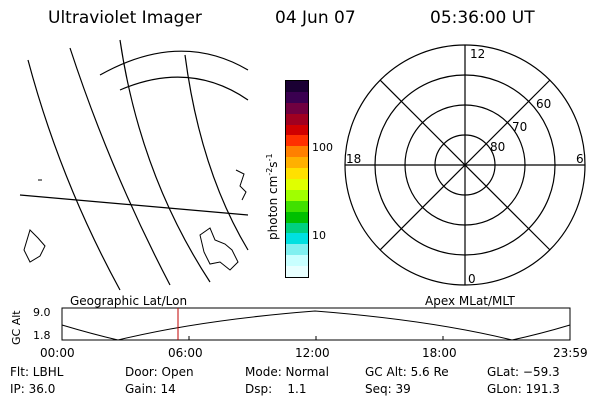 The height and width of the screenshot is (400, 600). I want to click on alt-xtick-06: 06:00, so click(185, 353).